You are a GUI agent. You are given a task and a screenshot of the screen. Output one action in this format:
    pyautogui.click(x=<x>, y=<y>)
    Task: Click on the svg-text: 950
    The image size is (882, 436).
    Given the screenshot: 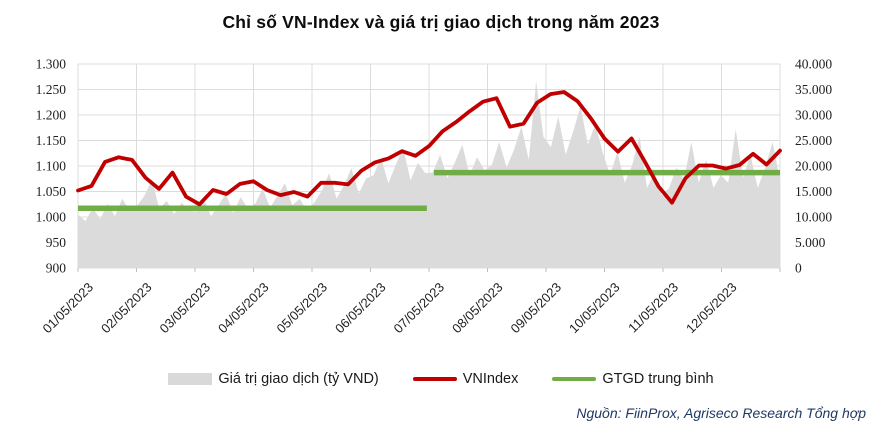 What is the action you would take?
    pyautogui.click(x=56, y=242)
    